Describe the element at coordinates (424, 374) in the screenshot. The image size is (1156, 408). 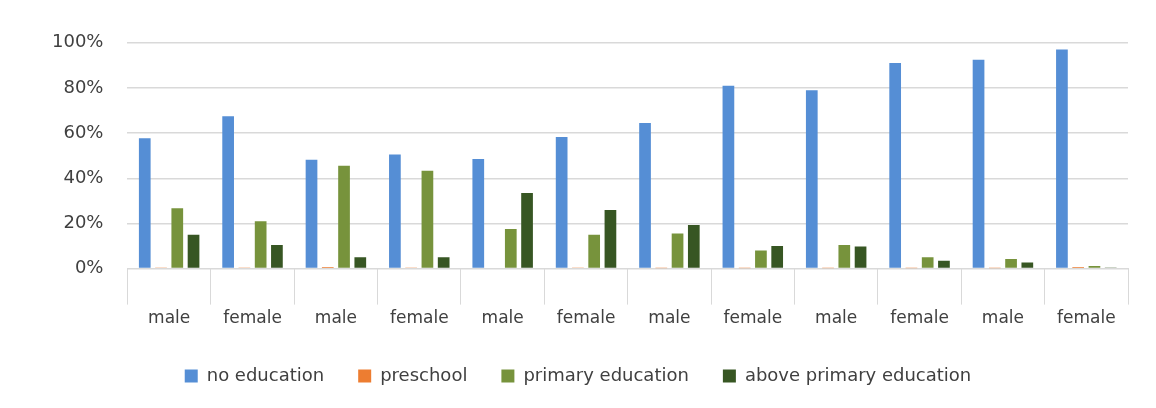
I see `legend-label: preschool` at that location.